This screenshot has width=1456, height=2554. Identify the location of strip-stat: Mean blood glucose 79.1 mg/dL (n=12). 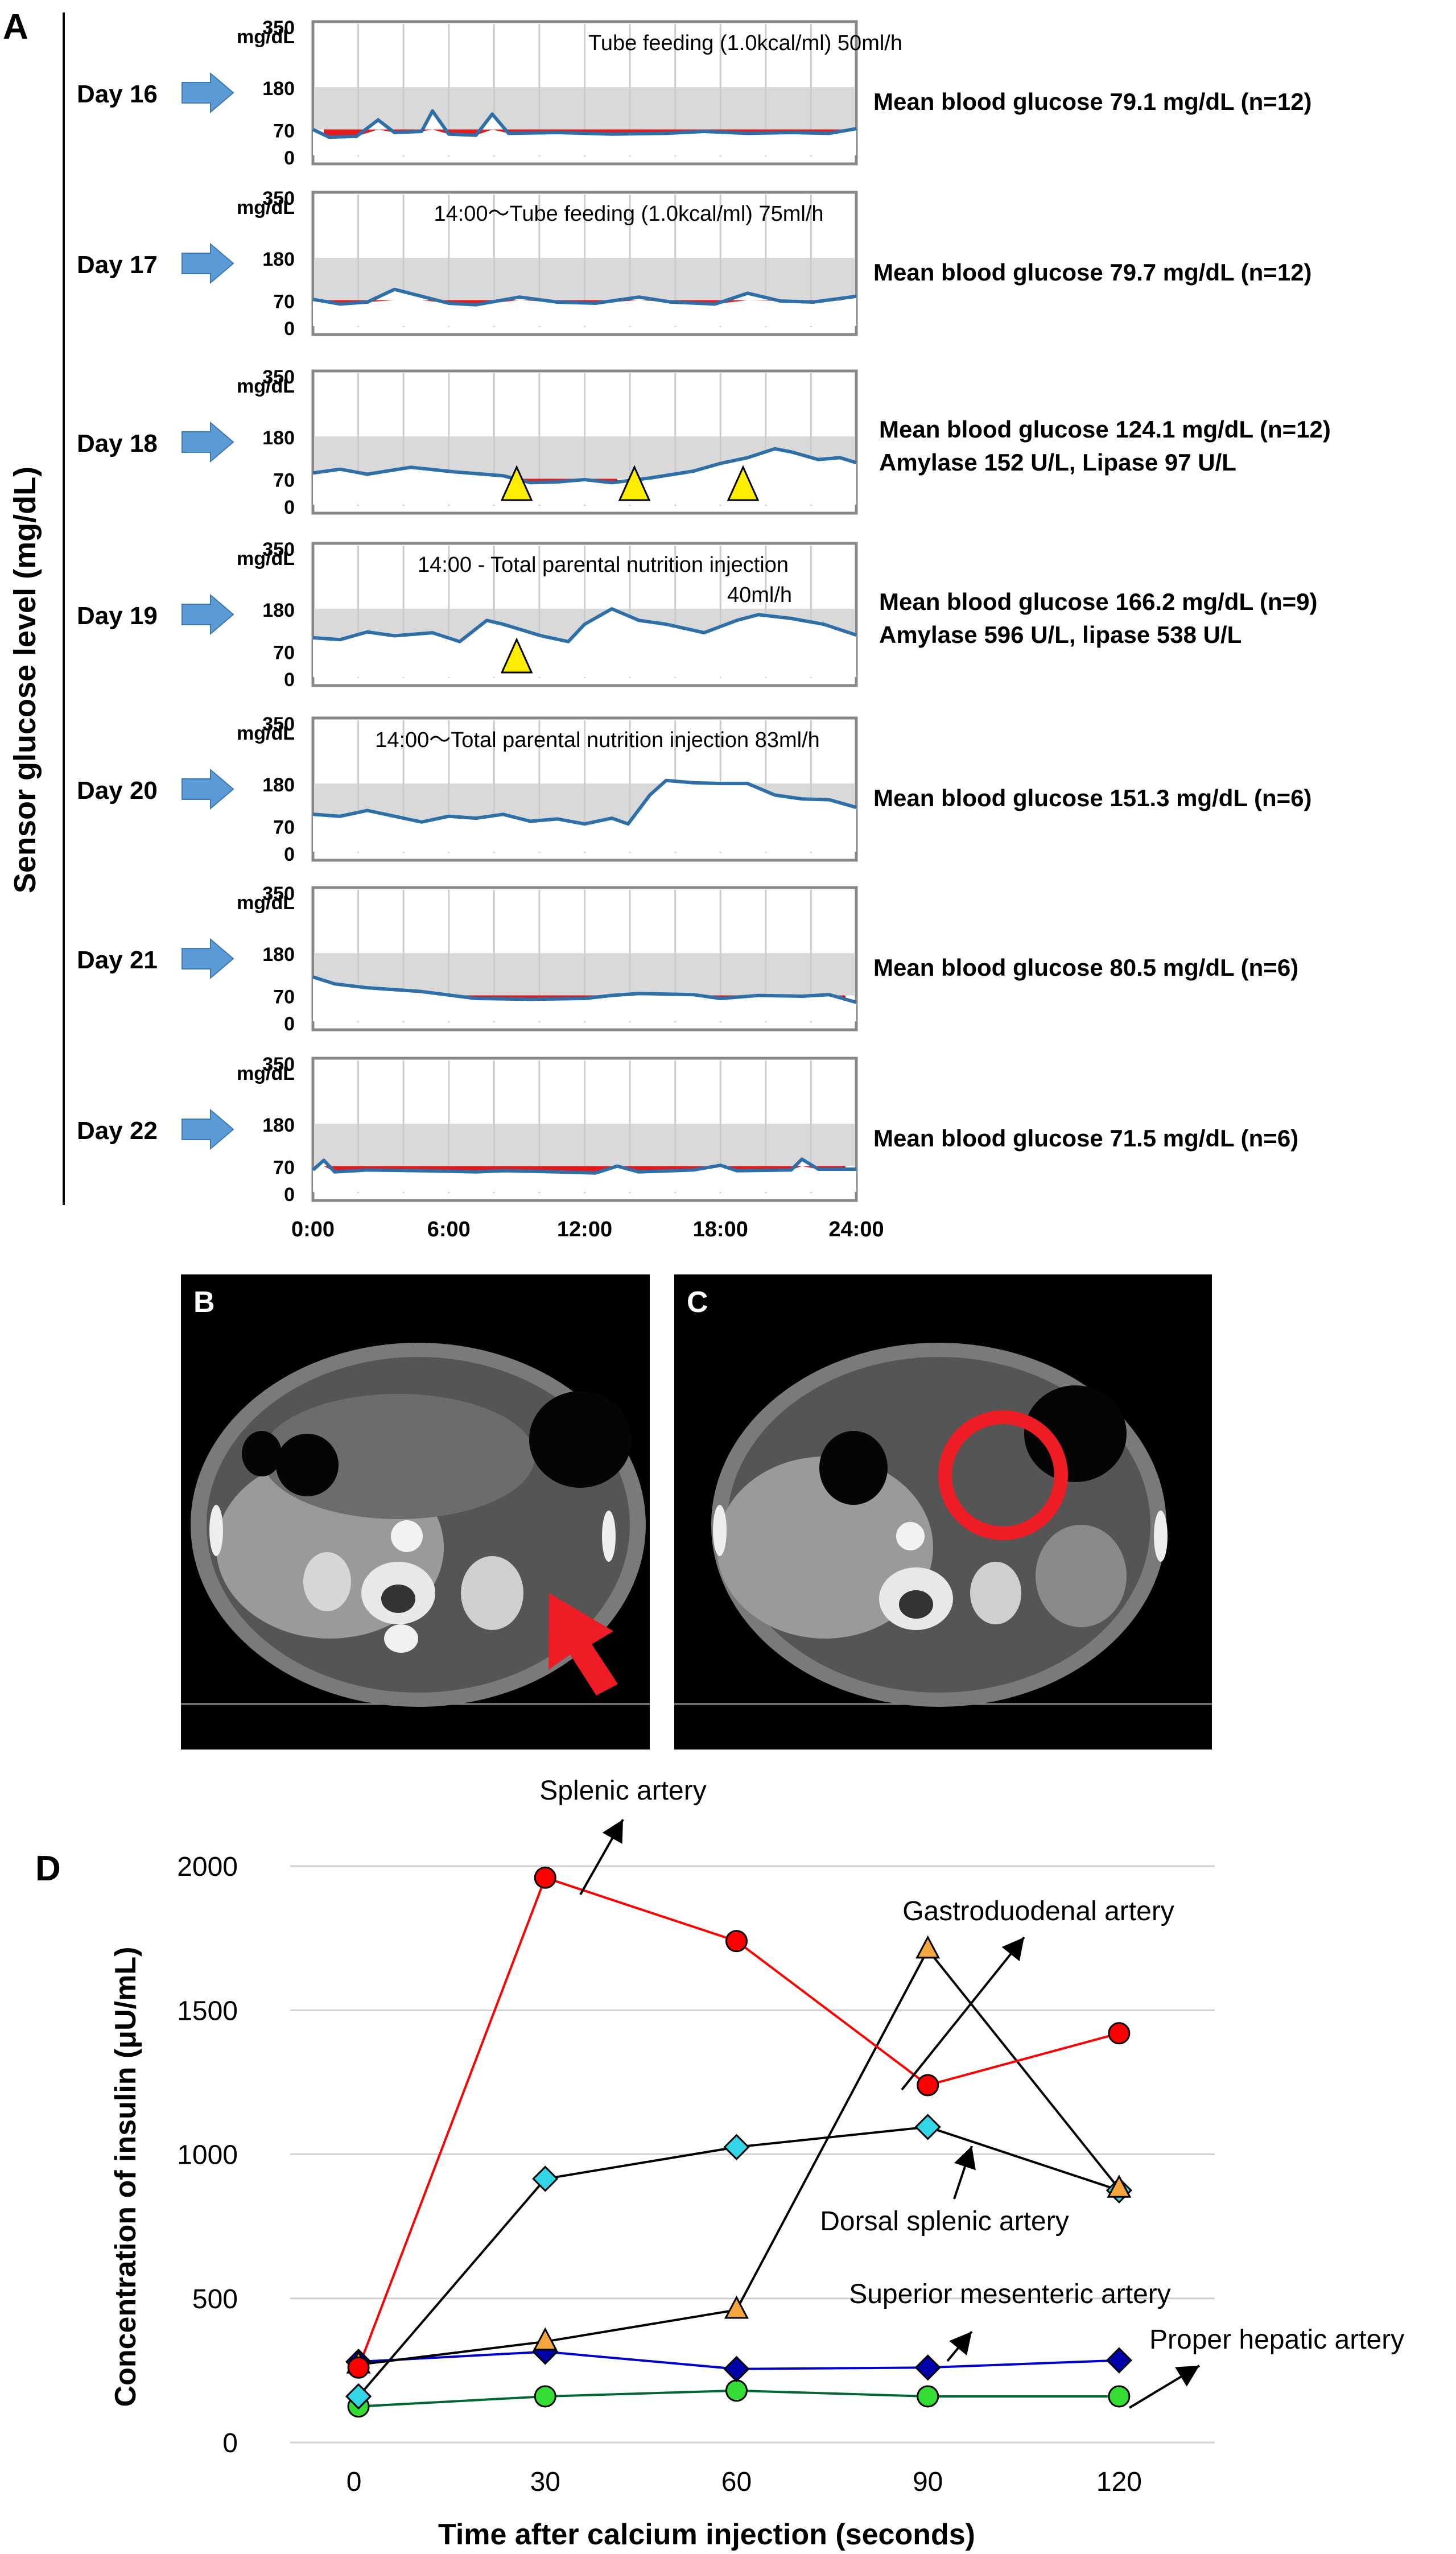
(1092, 101).